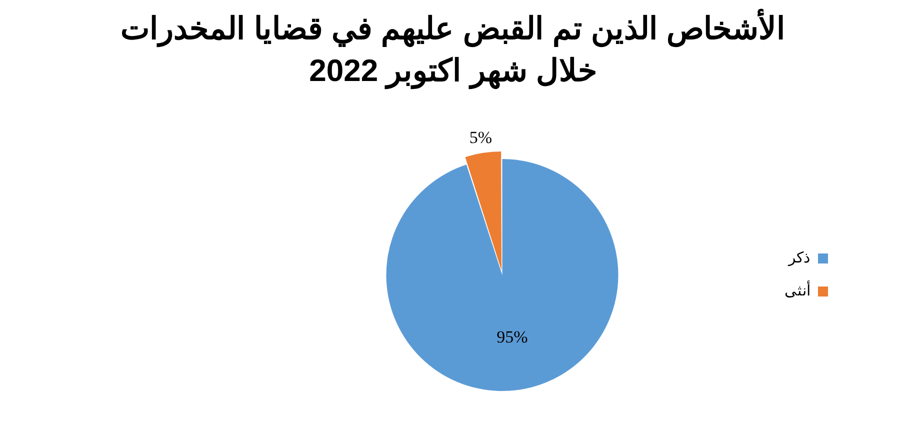 The image size is (906, 430). What do you see at coordinates (453, 50) in the screenshot?
I see `chart-title: الأشخاص الذين تم القبض عليهم في قضايا المخدرات خلال شهر اكتوبر 2022` at bounding box center [453, 50].